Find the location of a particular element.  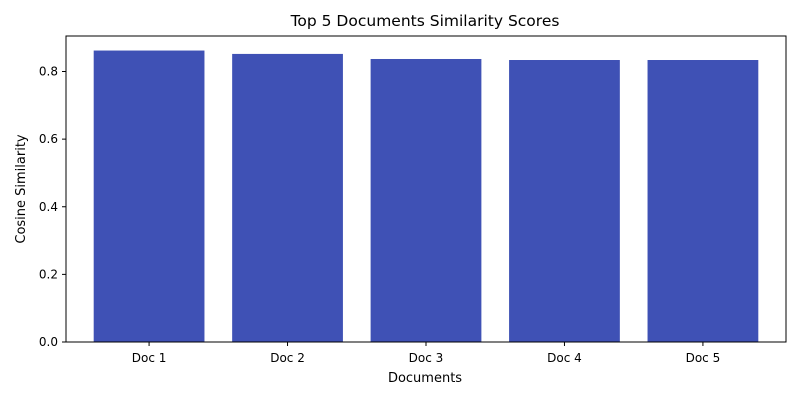

x-axis-label: Documents is located at coordinates (425, 378).